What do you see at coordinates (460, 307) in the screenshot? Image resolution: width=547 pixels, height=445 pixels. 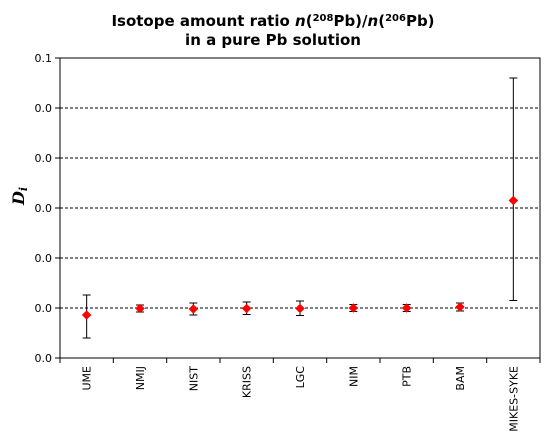 I see `data-point-bam` at bounding box center [460, 307].